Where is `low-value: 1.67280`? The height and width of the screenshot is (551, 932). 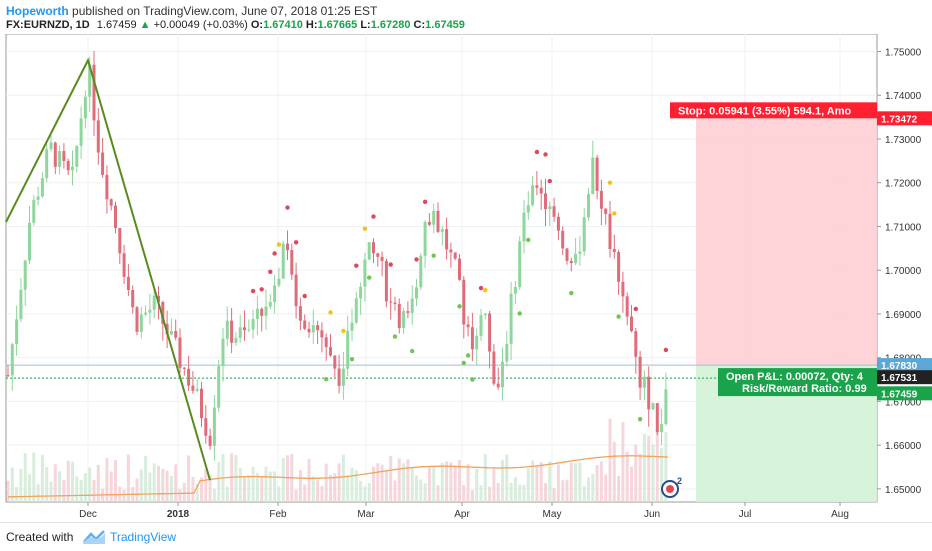
low-value: 1.67280 is located at coordinates (390, 25).